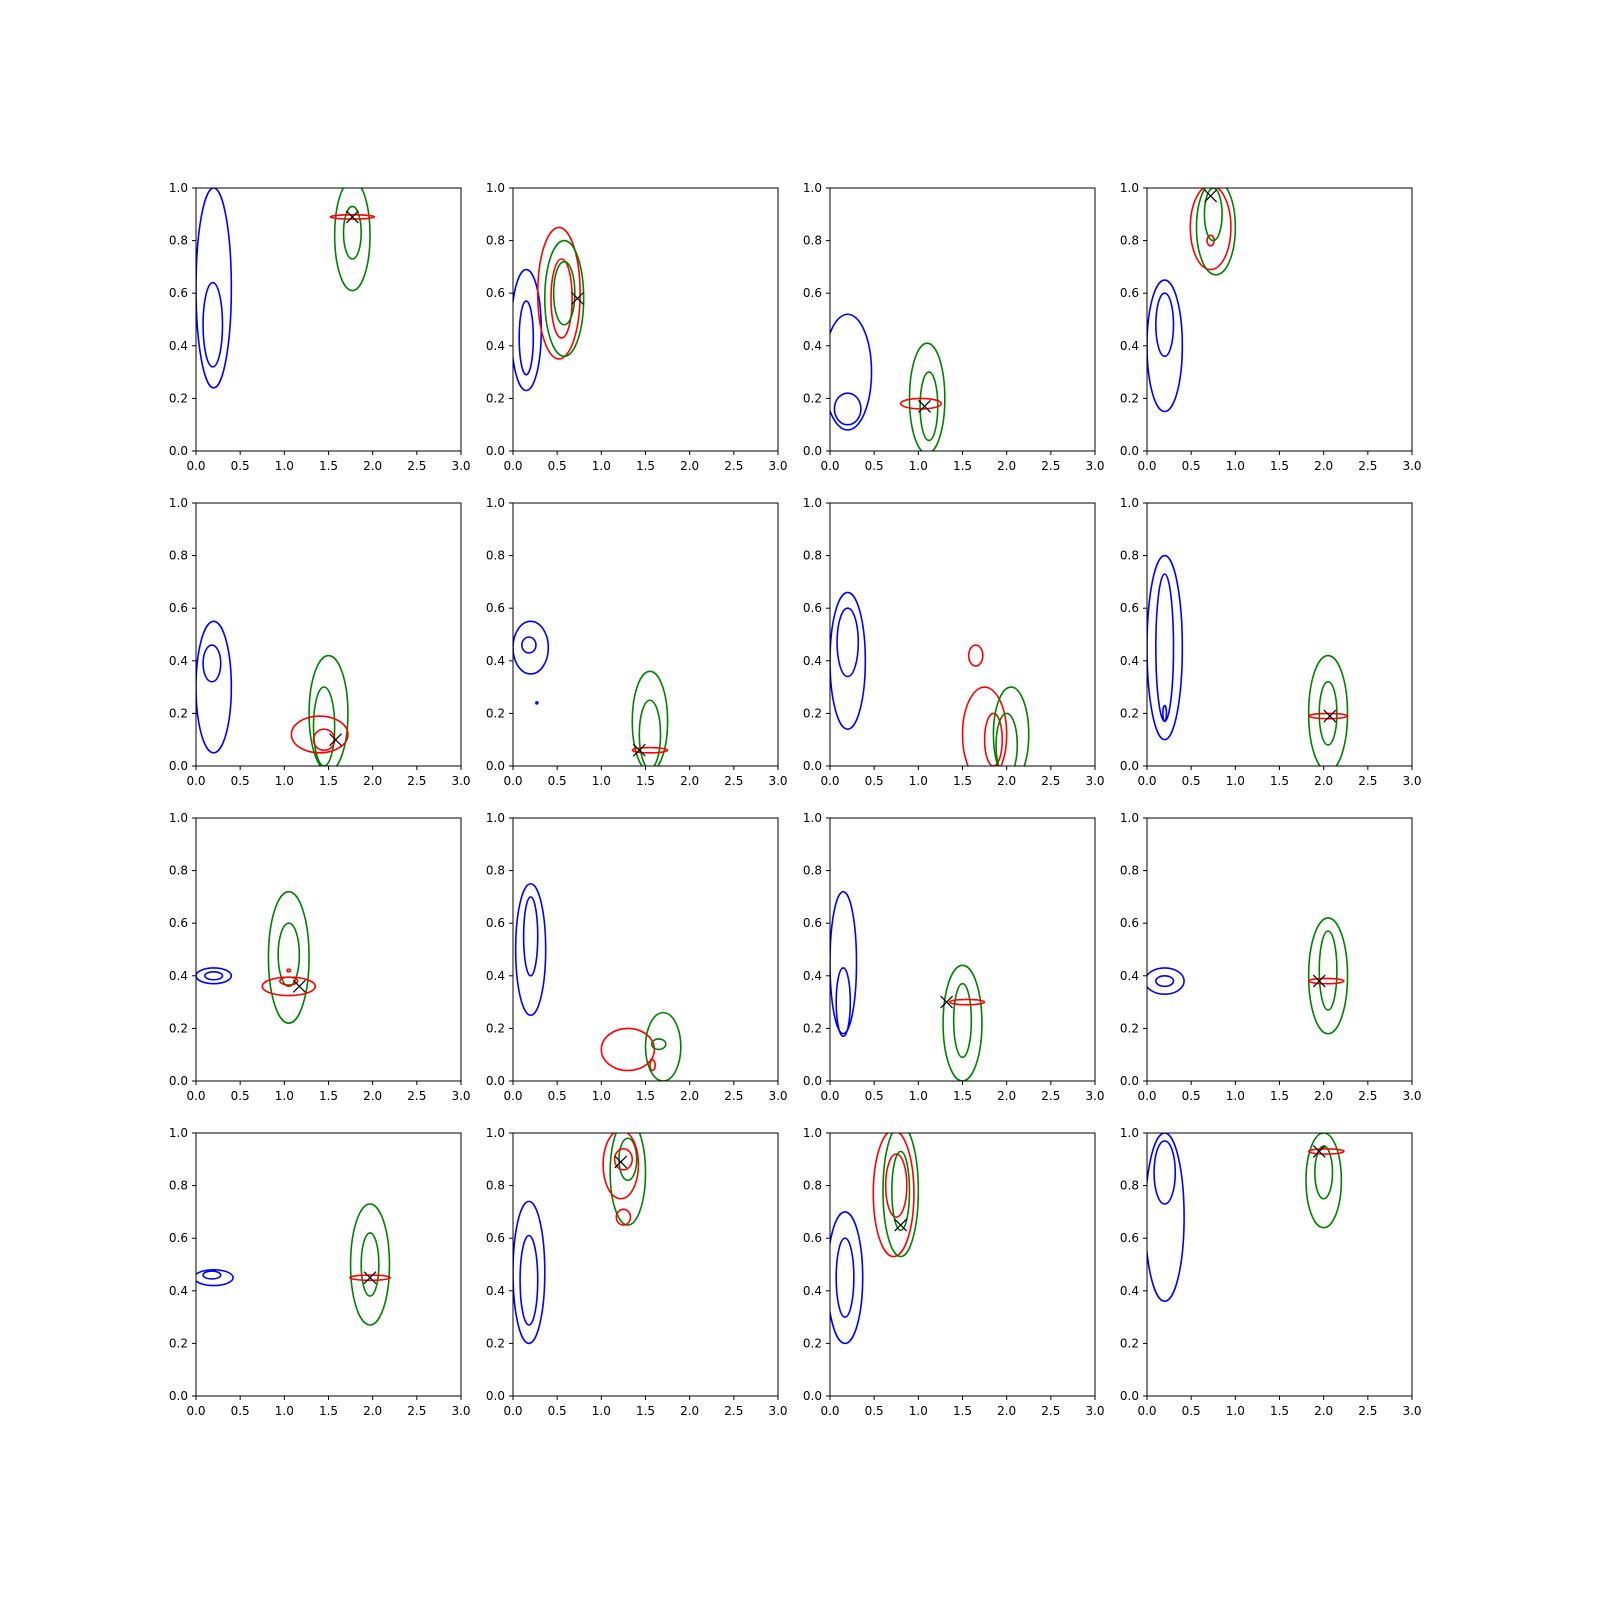  I want to click on subplot-12: 0.0 0.5 1.0 1.5 2.0 2.5 3.0 0.0 0.2 0.4 0.6 0.8 1.0, so click(1271, 957).